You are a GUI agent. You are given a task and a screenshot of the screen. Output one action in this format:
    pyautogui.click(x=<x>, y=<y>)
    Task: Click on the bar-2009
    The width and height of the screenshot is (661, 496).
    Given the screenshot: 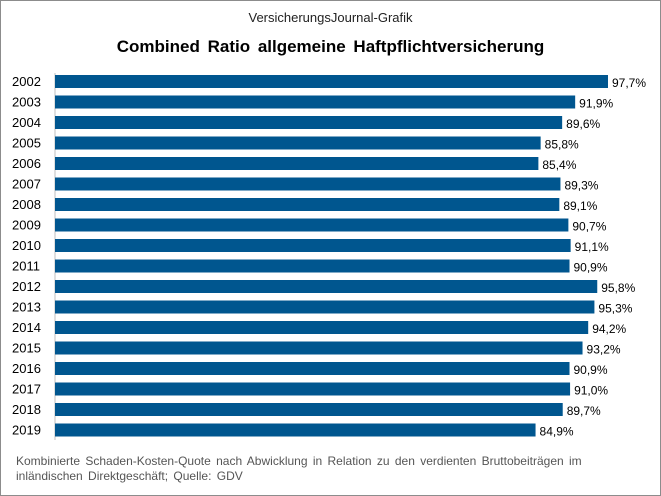 What is the action you would take?
    pyautogui.click(x=312, y=225)
    